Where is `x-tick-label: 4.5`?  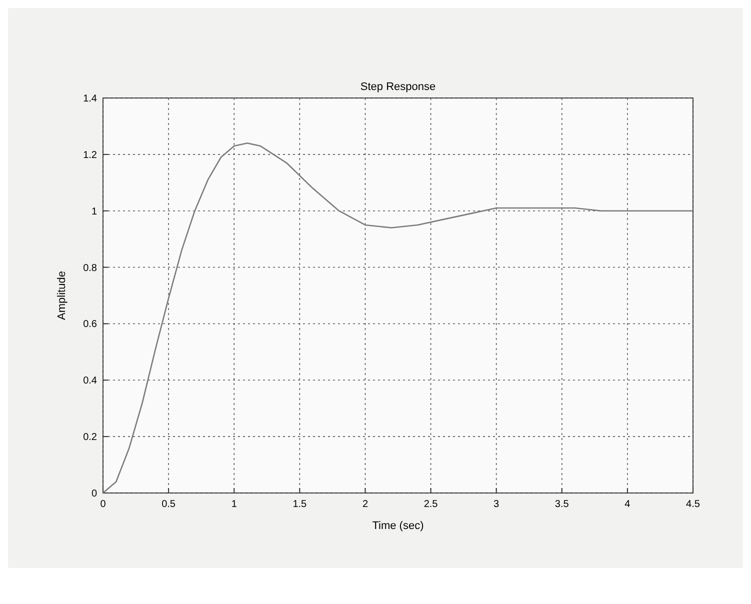 x-tick-label: 4.5 is located at coordinates (693, 504).